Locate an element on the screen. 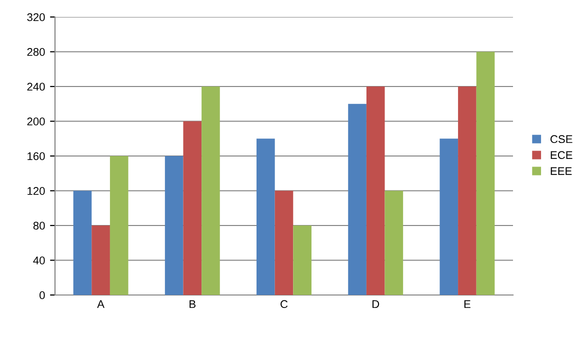 This screenshot has height=341, width=581. x-tick-label: C is located at coordinates (284, 304).